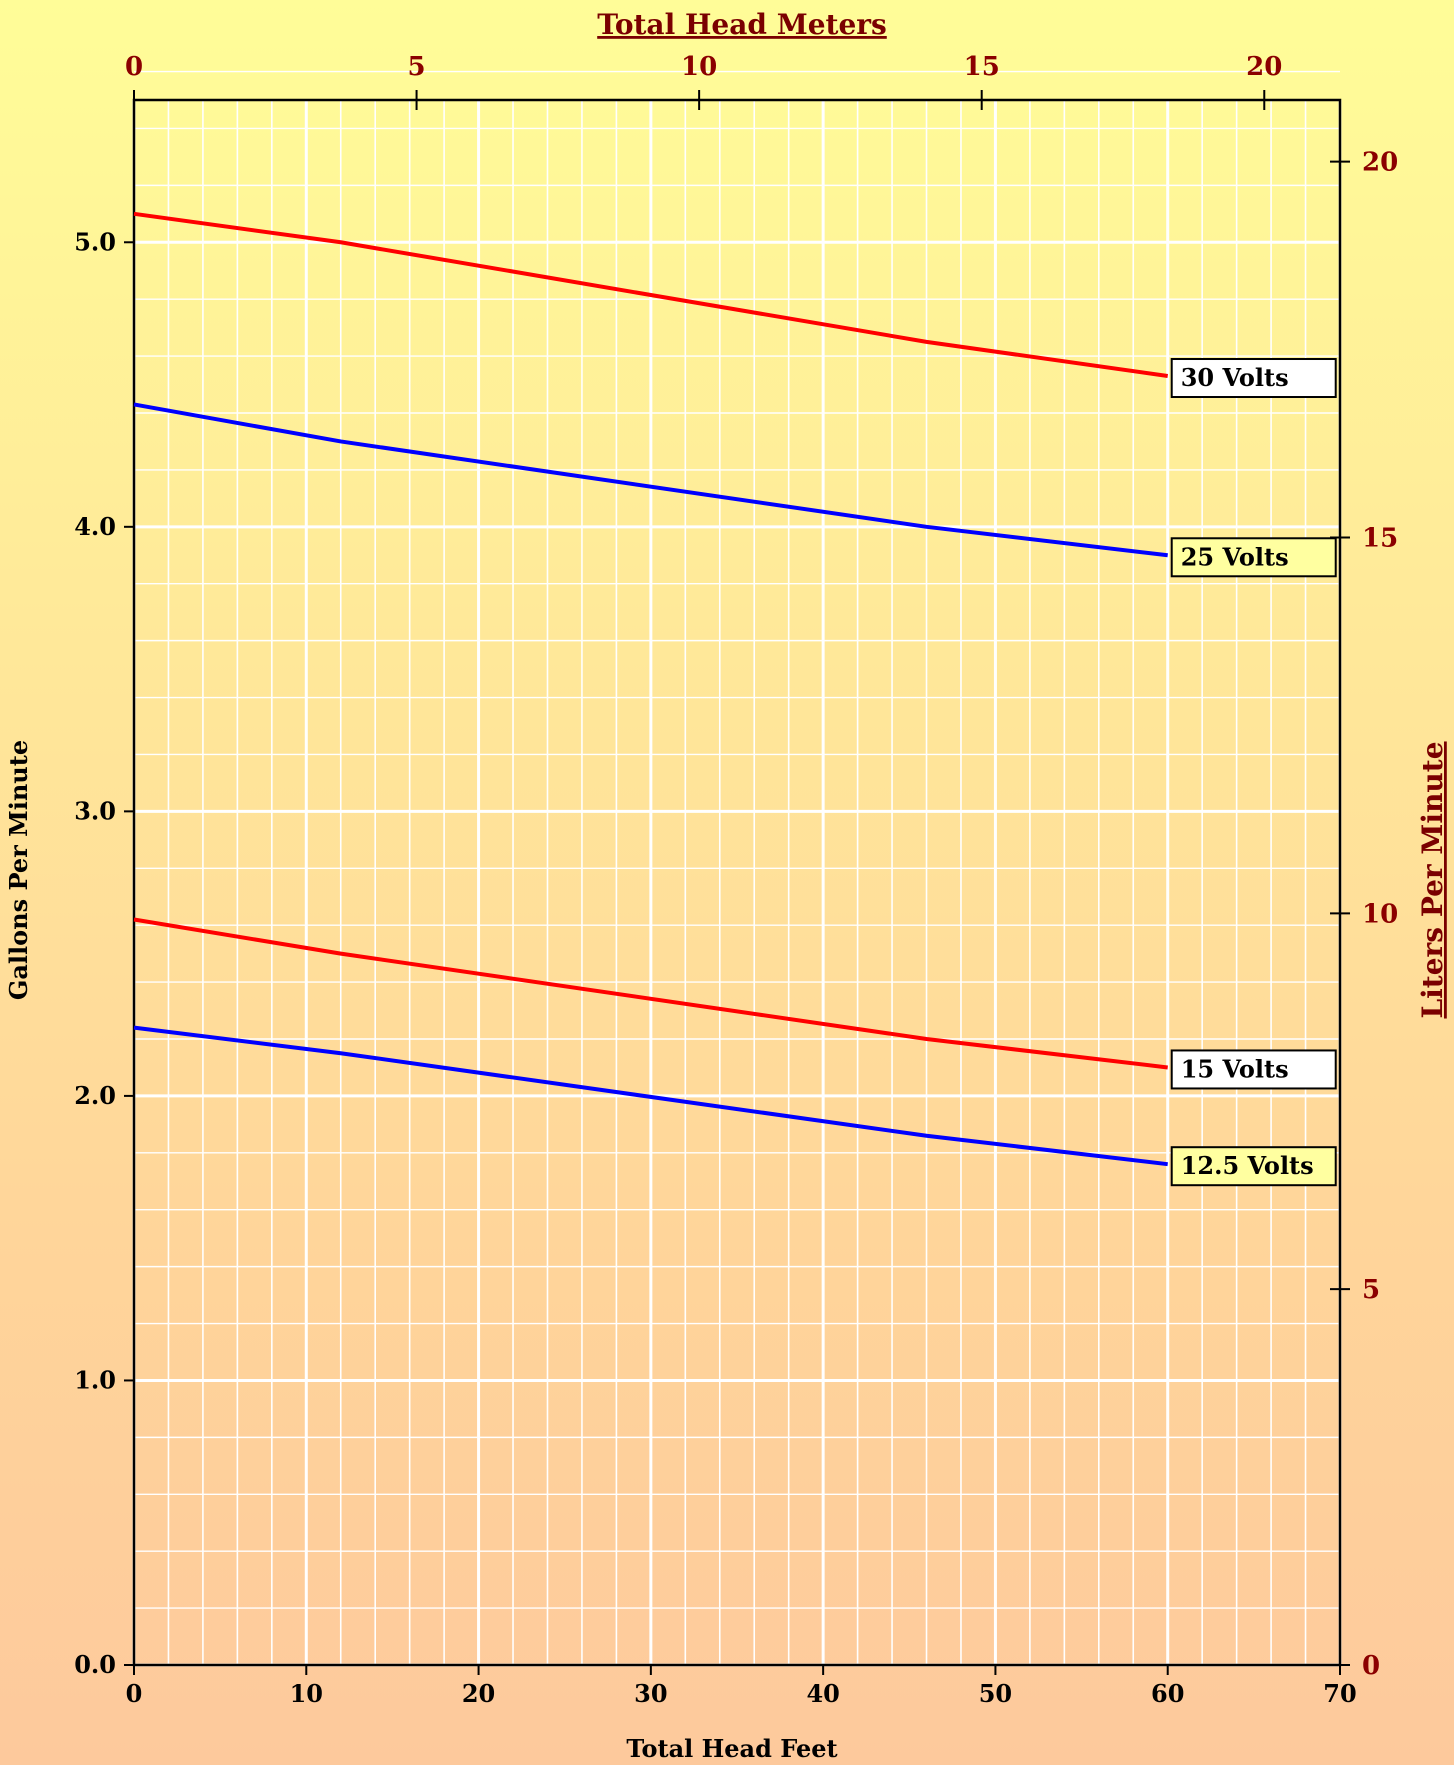 This screenshot has width=1454, height=1765. I want to click on y-tick-label: 3.0, so click(95, 810).